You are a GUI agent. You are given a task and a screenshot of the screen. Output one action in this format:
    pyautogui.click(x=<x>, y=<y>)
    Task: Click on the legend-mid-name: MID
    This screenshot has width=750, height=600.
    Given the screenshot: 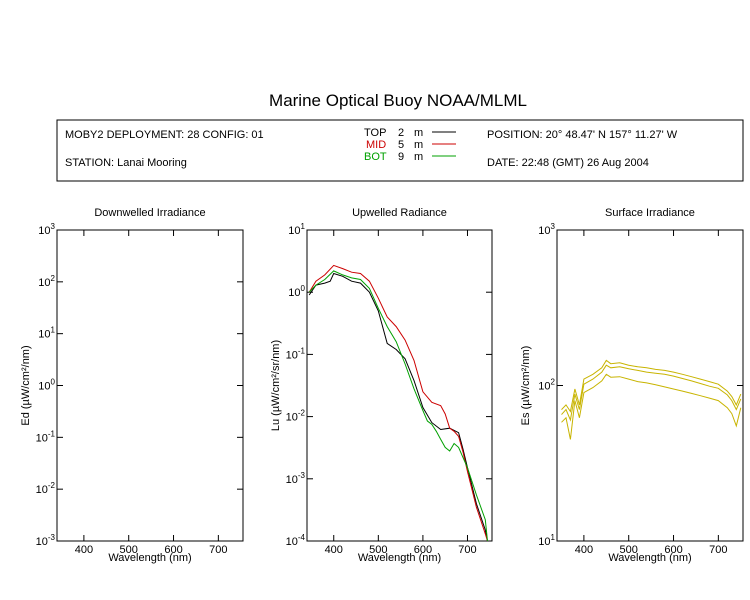 What is the action you would take?
    pyautogui.click(x=376, y=145)
    